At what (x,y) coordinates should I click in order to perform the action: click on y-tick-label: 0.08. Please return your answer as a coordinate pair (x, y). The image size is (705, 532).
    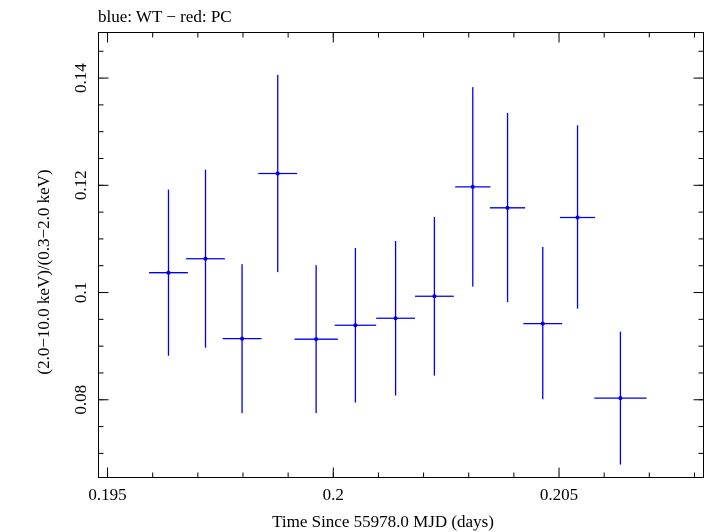
    Looking at the image, I should click on (80, 400).